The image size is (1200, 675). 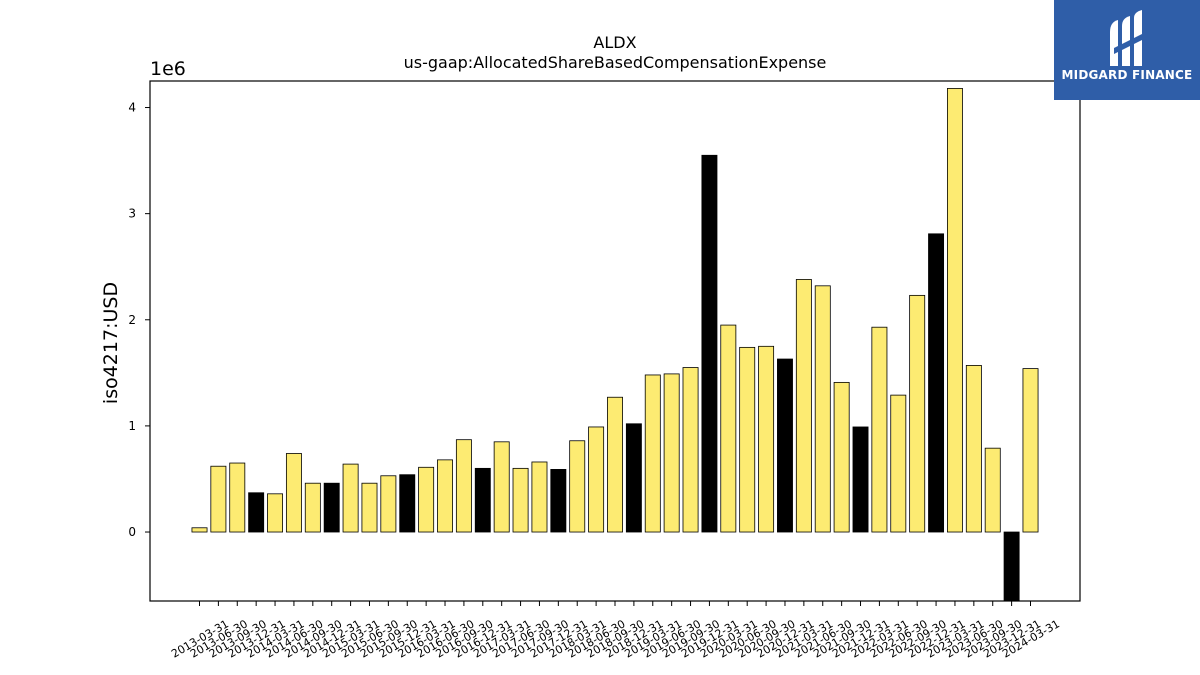 What do you see at coordinates (139, 320) in the screenshot?
I see `y-ticks-group: 0 1 2 3 4` at bounding box center [139, 320].